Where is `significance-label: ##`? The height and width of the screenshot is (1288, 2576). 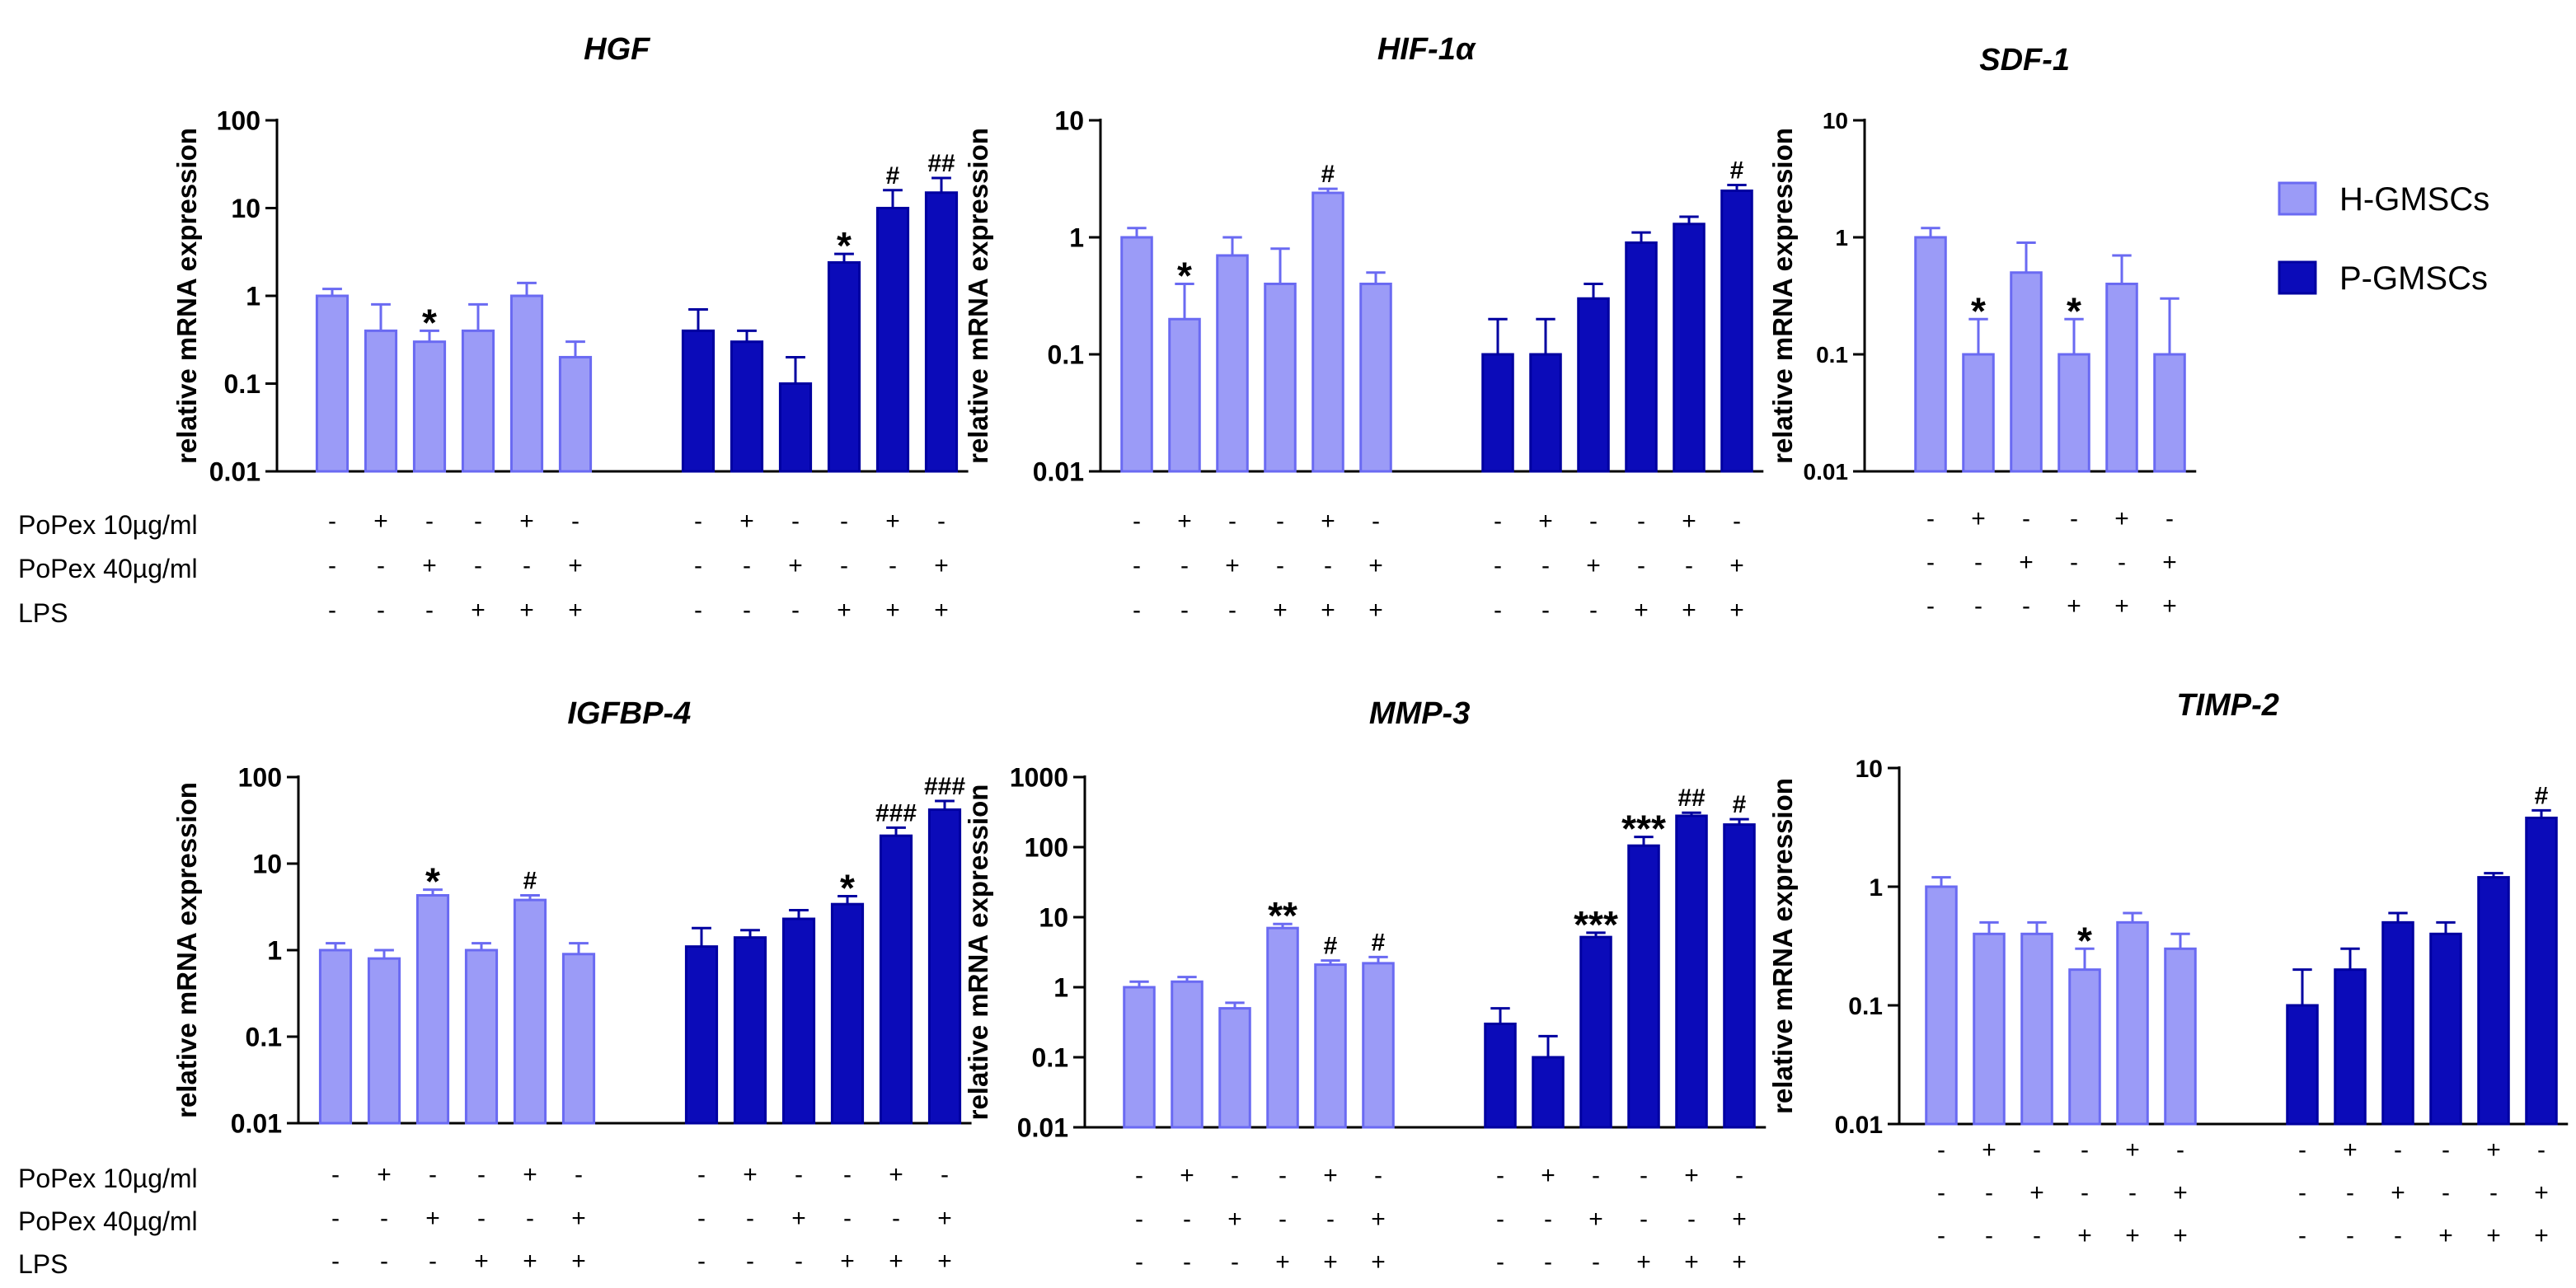
significance-label: ## is located at coordinates (941, 163).